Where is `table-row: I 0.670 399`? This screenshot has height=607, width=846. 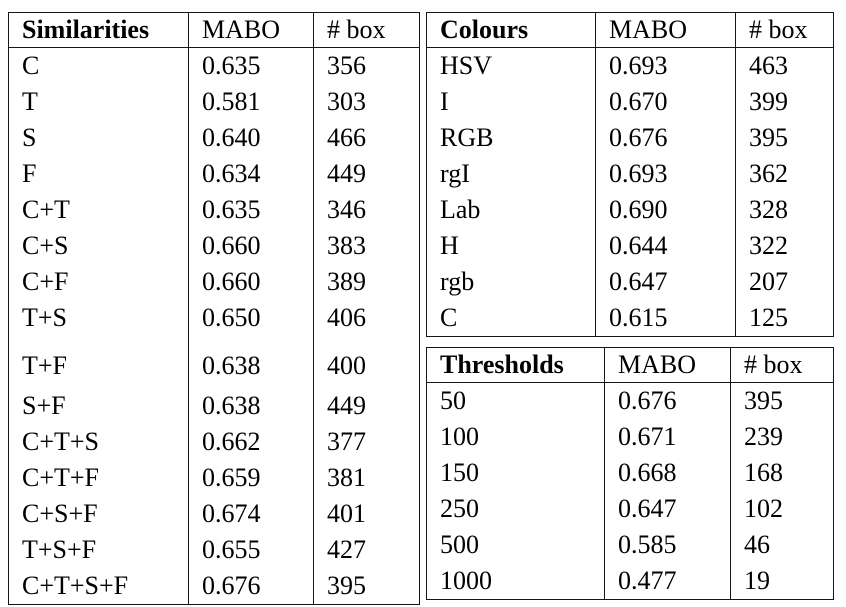
table-row: I 0.670 399 is located at coordinates (630, 102).